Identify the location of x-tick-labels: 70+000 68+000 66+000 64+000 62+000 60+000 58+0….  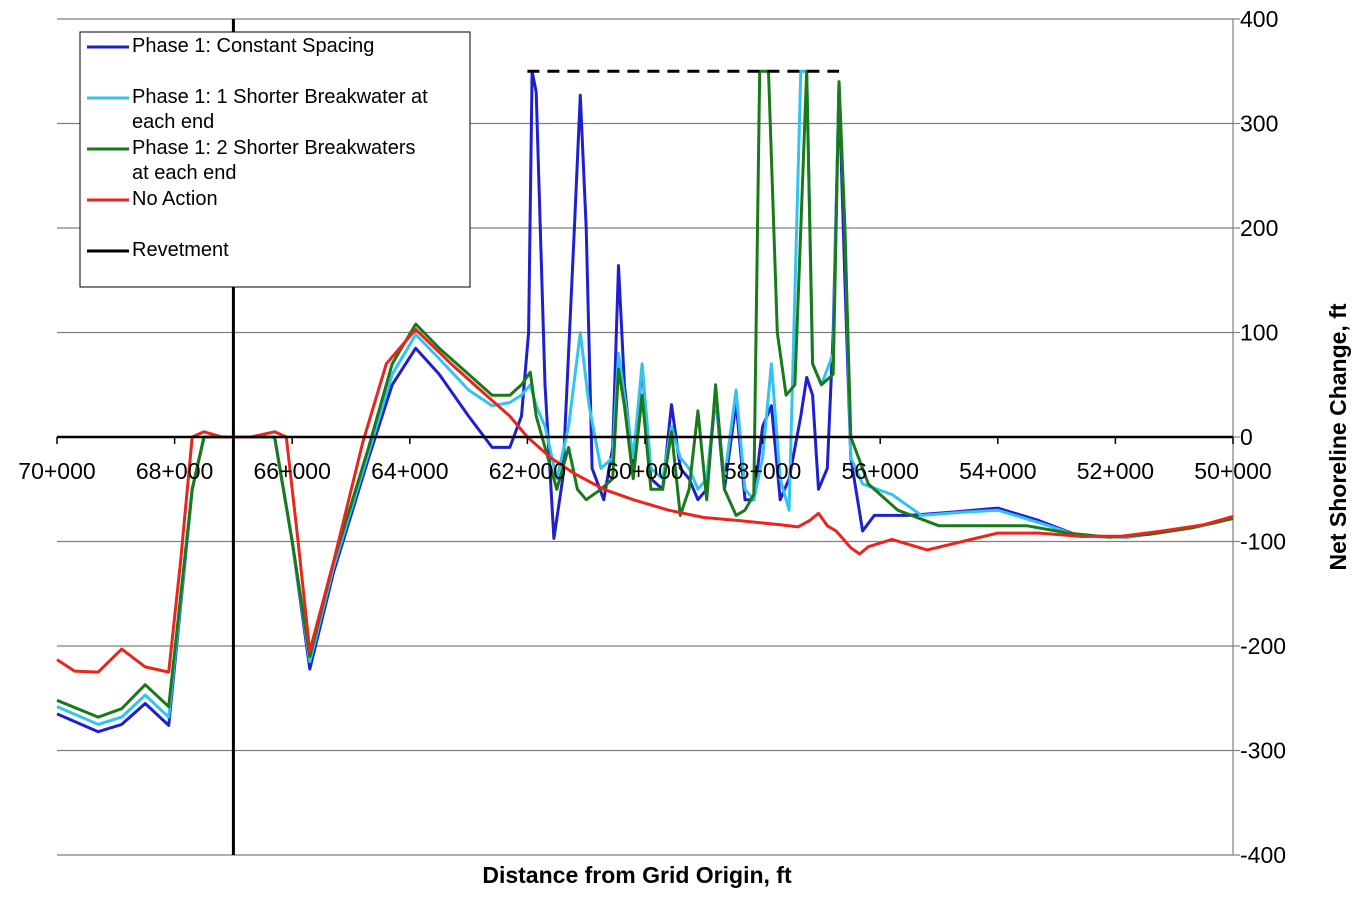
(644, 471).